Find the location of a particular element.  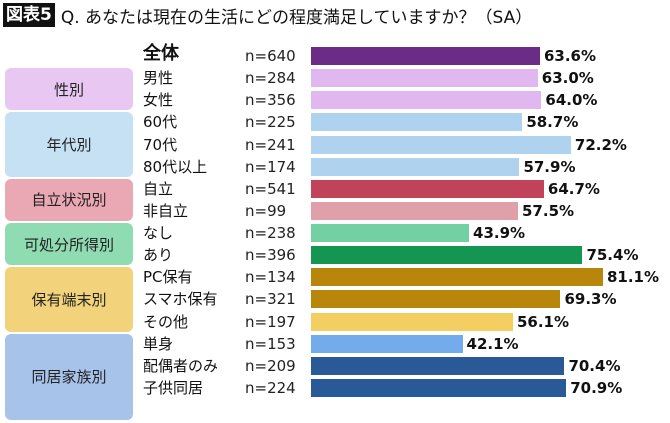

data-label: 64.7% is located at coordinates (573, 188).